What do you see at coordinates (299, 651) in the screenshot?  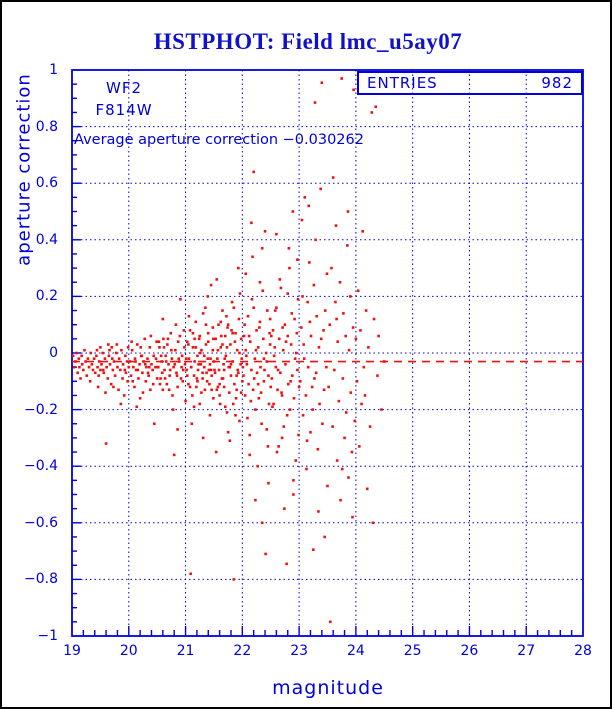 I see `x-tick-label: 23` at bounding box center [299, 651].